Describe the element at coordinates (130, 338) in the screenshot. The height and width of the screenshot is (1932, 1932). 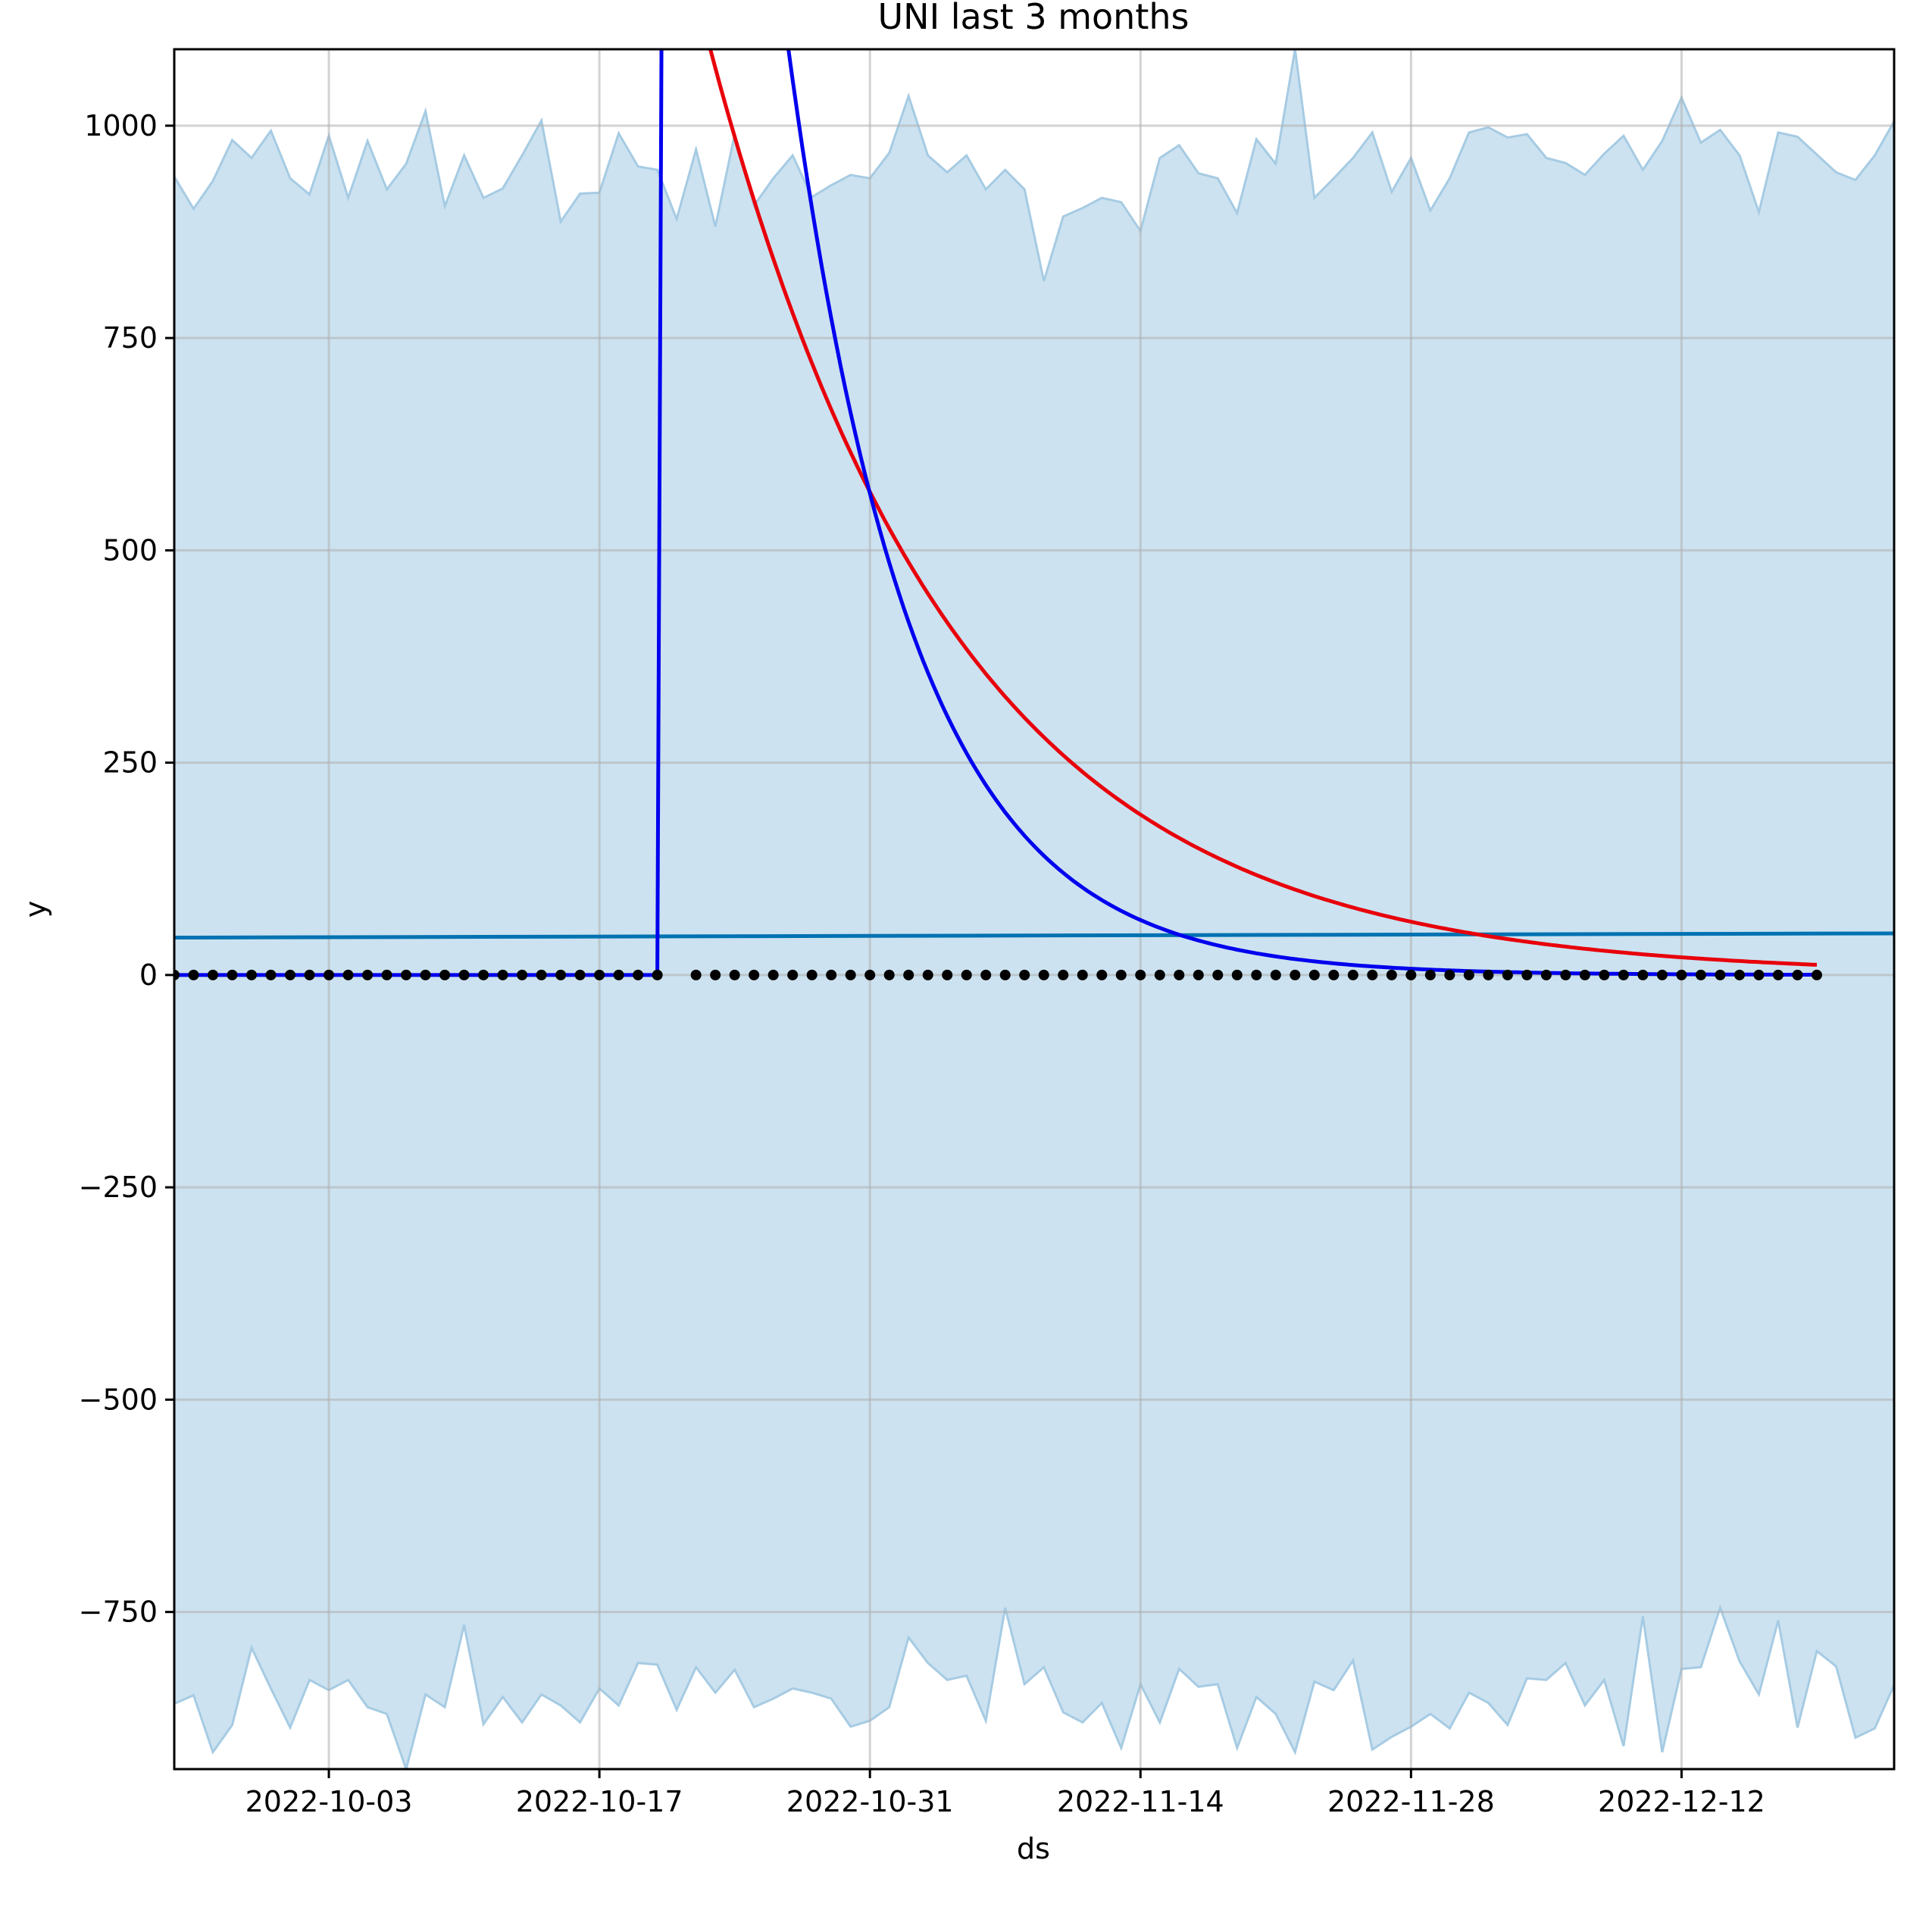
I see `y-tick-label: 750` at that location.